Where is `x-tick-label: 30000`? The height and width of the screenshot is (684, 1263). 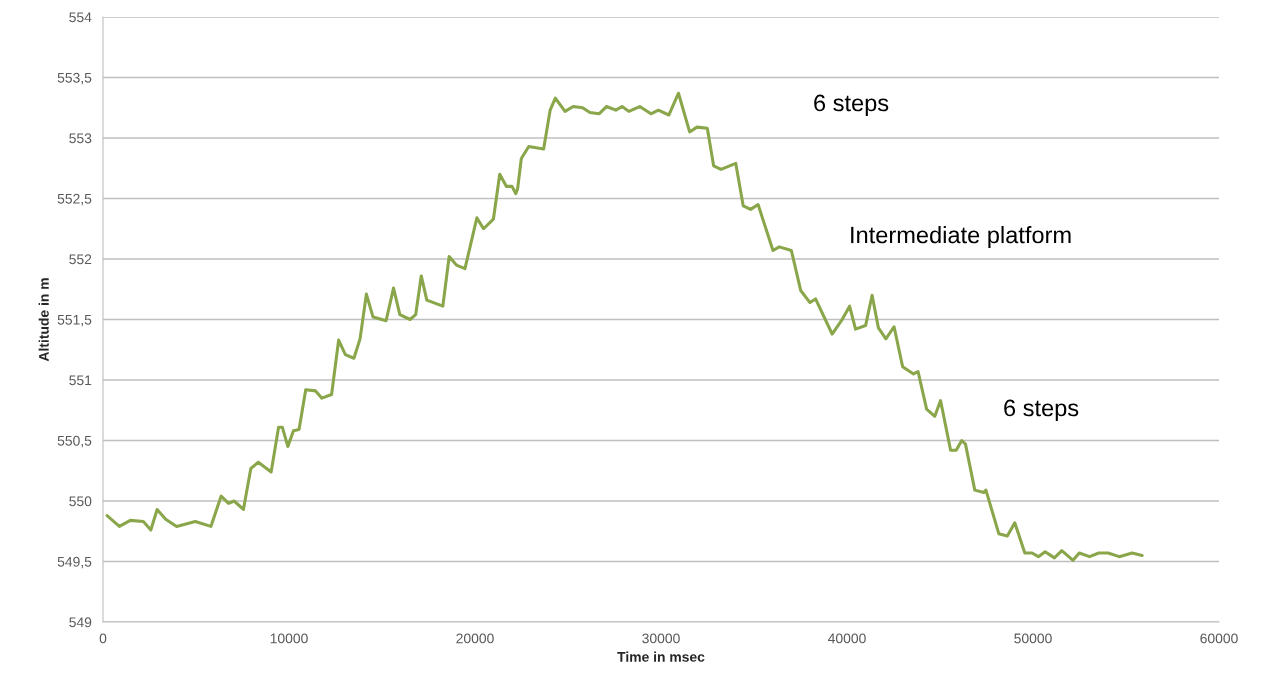 x-tick-label: 30000 is located at coordinates (661, 638).